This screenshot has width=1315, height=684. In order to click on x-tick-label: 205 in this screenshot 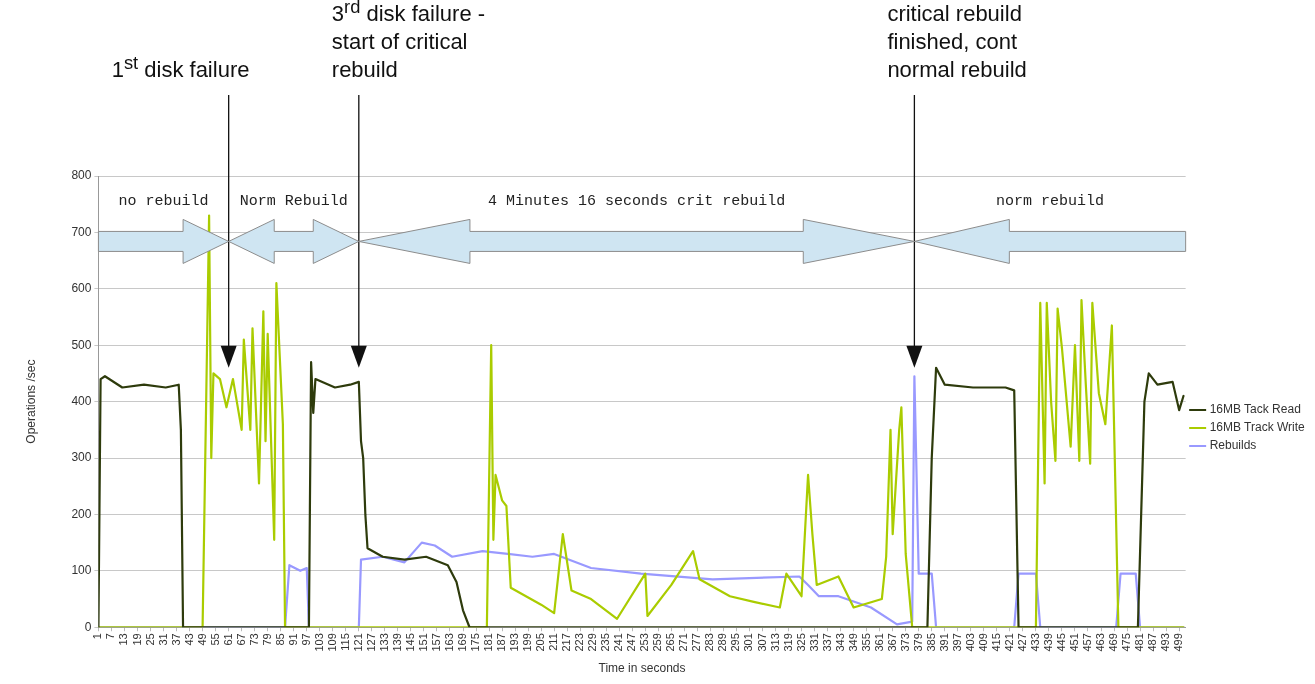, I will do `click(540, 642)`.